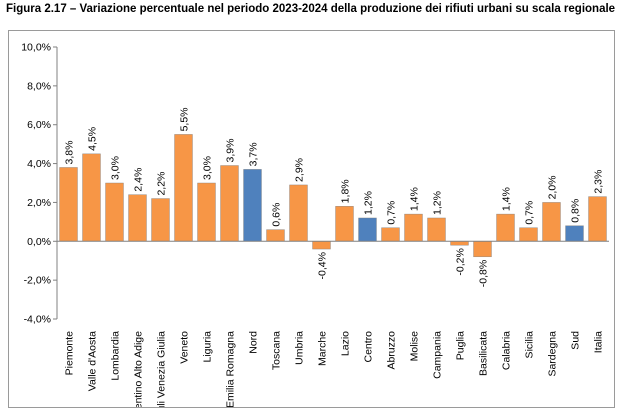  What do you see at coordinates (162, 184) in the screenshot?
I see `value-label: 2,2%` at bounding box center [162, 184].